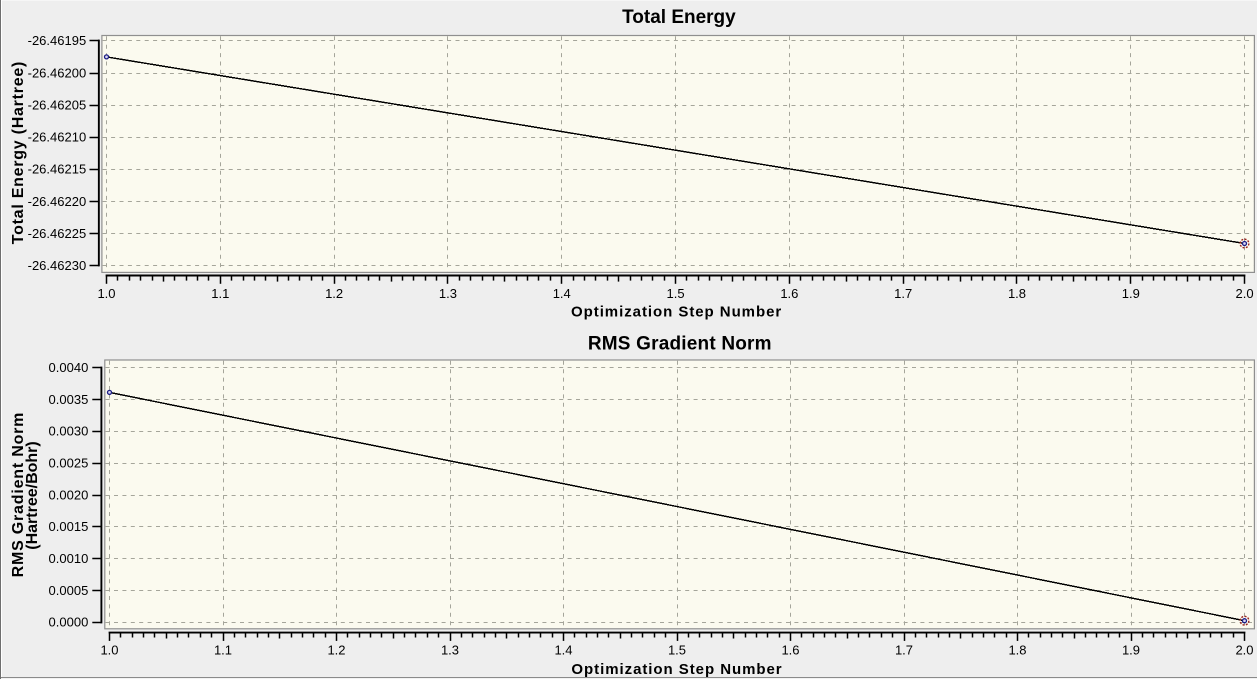 Image resolution: width=1257 pixels, height=679 pixels. I want to click on svg-text: 0.0040, so click(69, 367).